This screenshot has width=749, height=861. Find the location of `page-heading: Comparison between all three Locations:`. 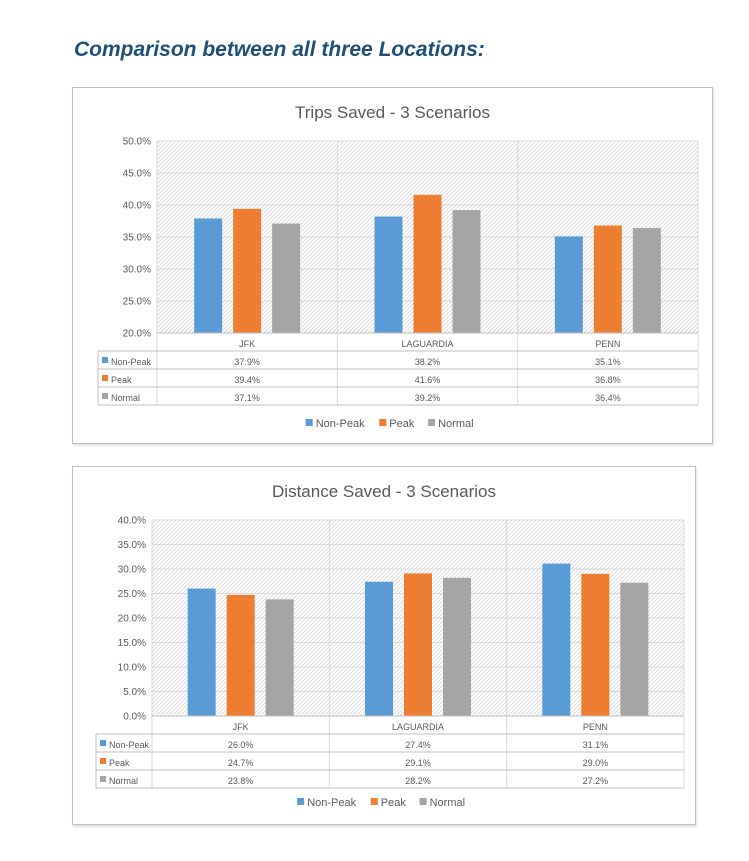

page-heading: Comparison between all three Locations: is located at coordinates (279, 49).